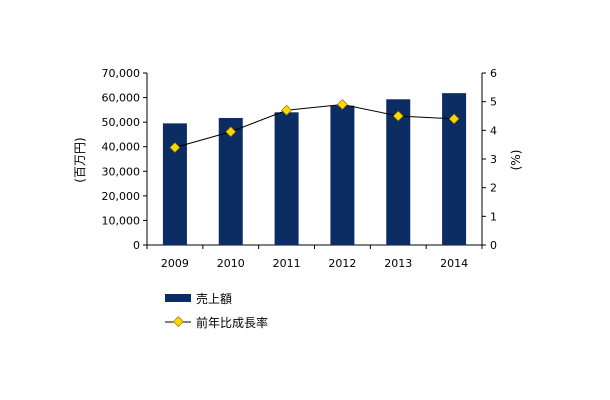  What do you see at coordinates (493, 130) in the screenshot?
I see `right-tick-label: 4` at bounding box center [493, 130].